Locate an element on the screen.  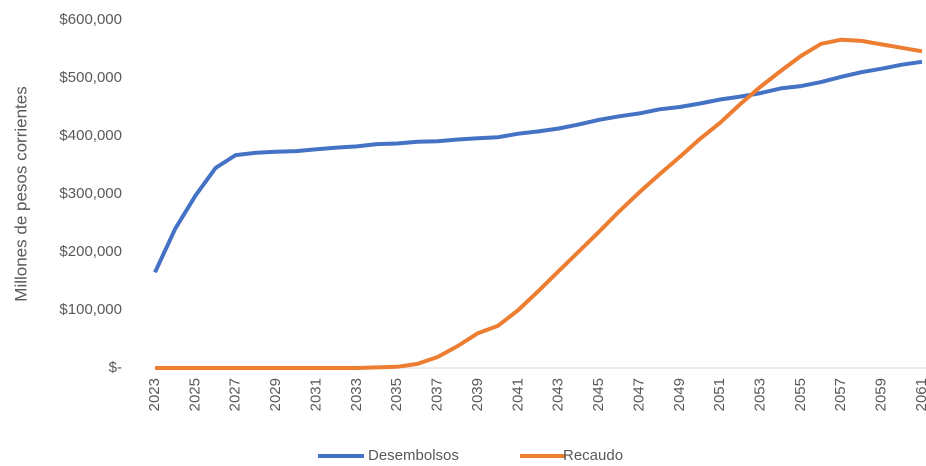
legend-label: Recaudo is located at coordinates (593, 455).